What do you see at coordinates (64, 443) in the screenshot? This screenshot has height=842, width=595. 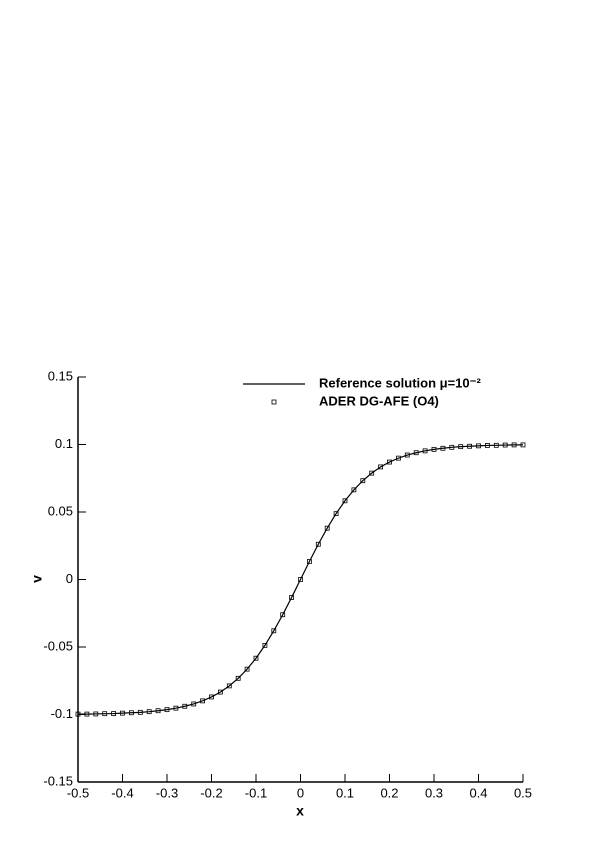 I see `y-tick-label: 0.1` at bounding box center [64, 443].